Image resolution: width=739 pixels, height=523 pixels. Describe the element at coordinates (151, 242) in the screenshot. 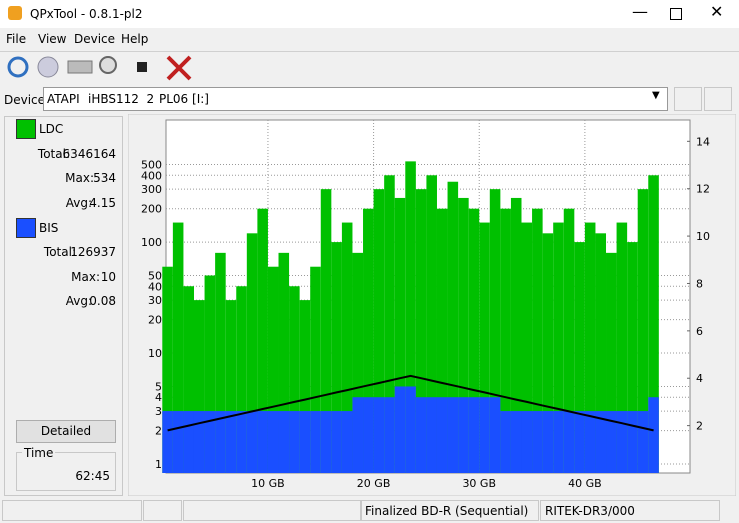

I see `y-tick-label: 100` at that location.